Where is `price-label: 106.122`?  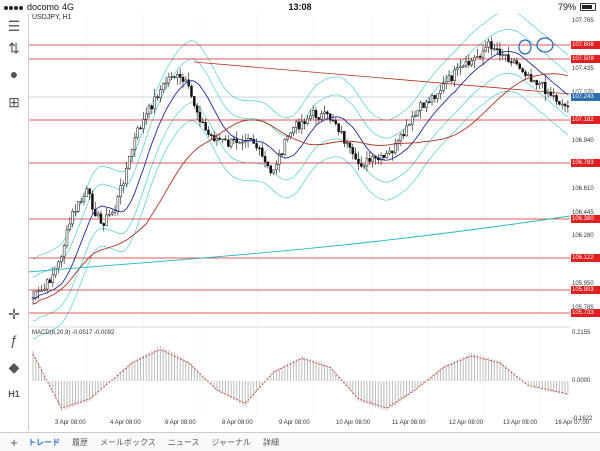
price-label: 106.122 is located at coordinates (585, 258).